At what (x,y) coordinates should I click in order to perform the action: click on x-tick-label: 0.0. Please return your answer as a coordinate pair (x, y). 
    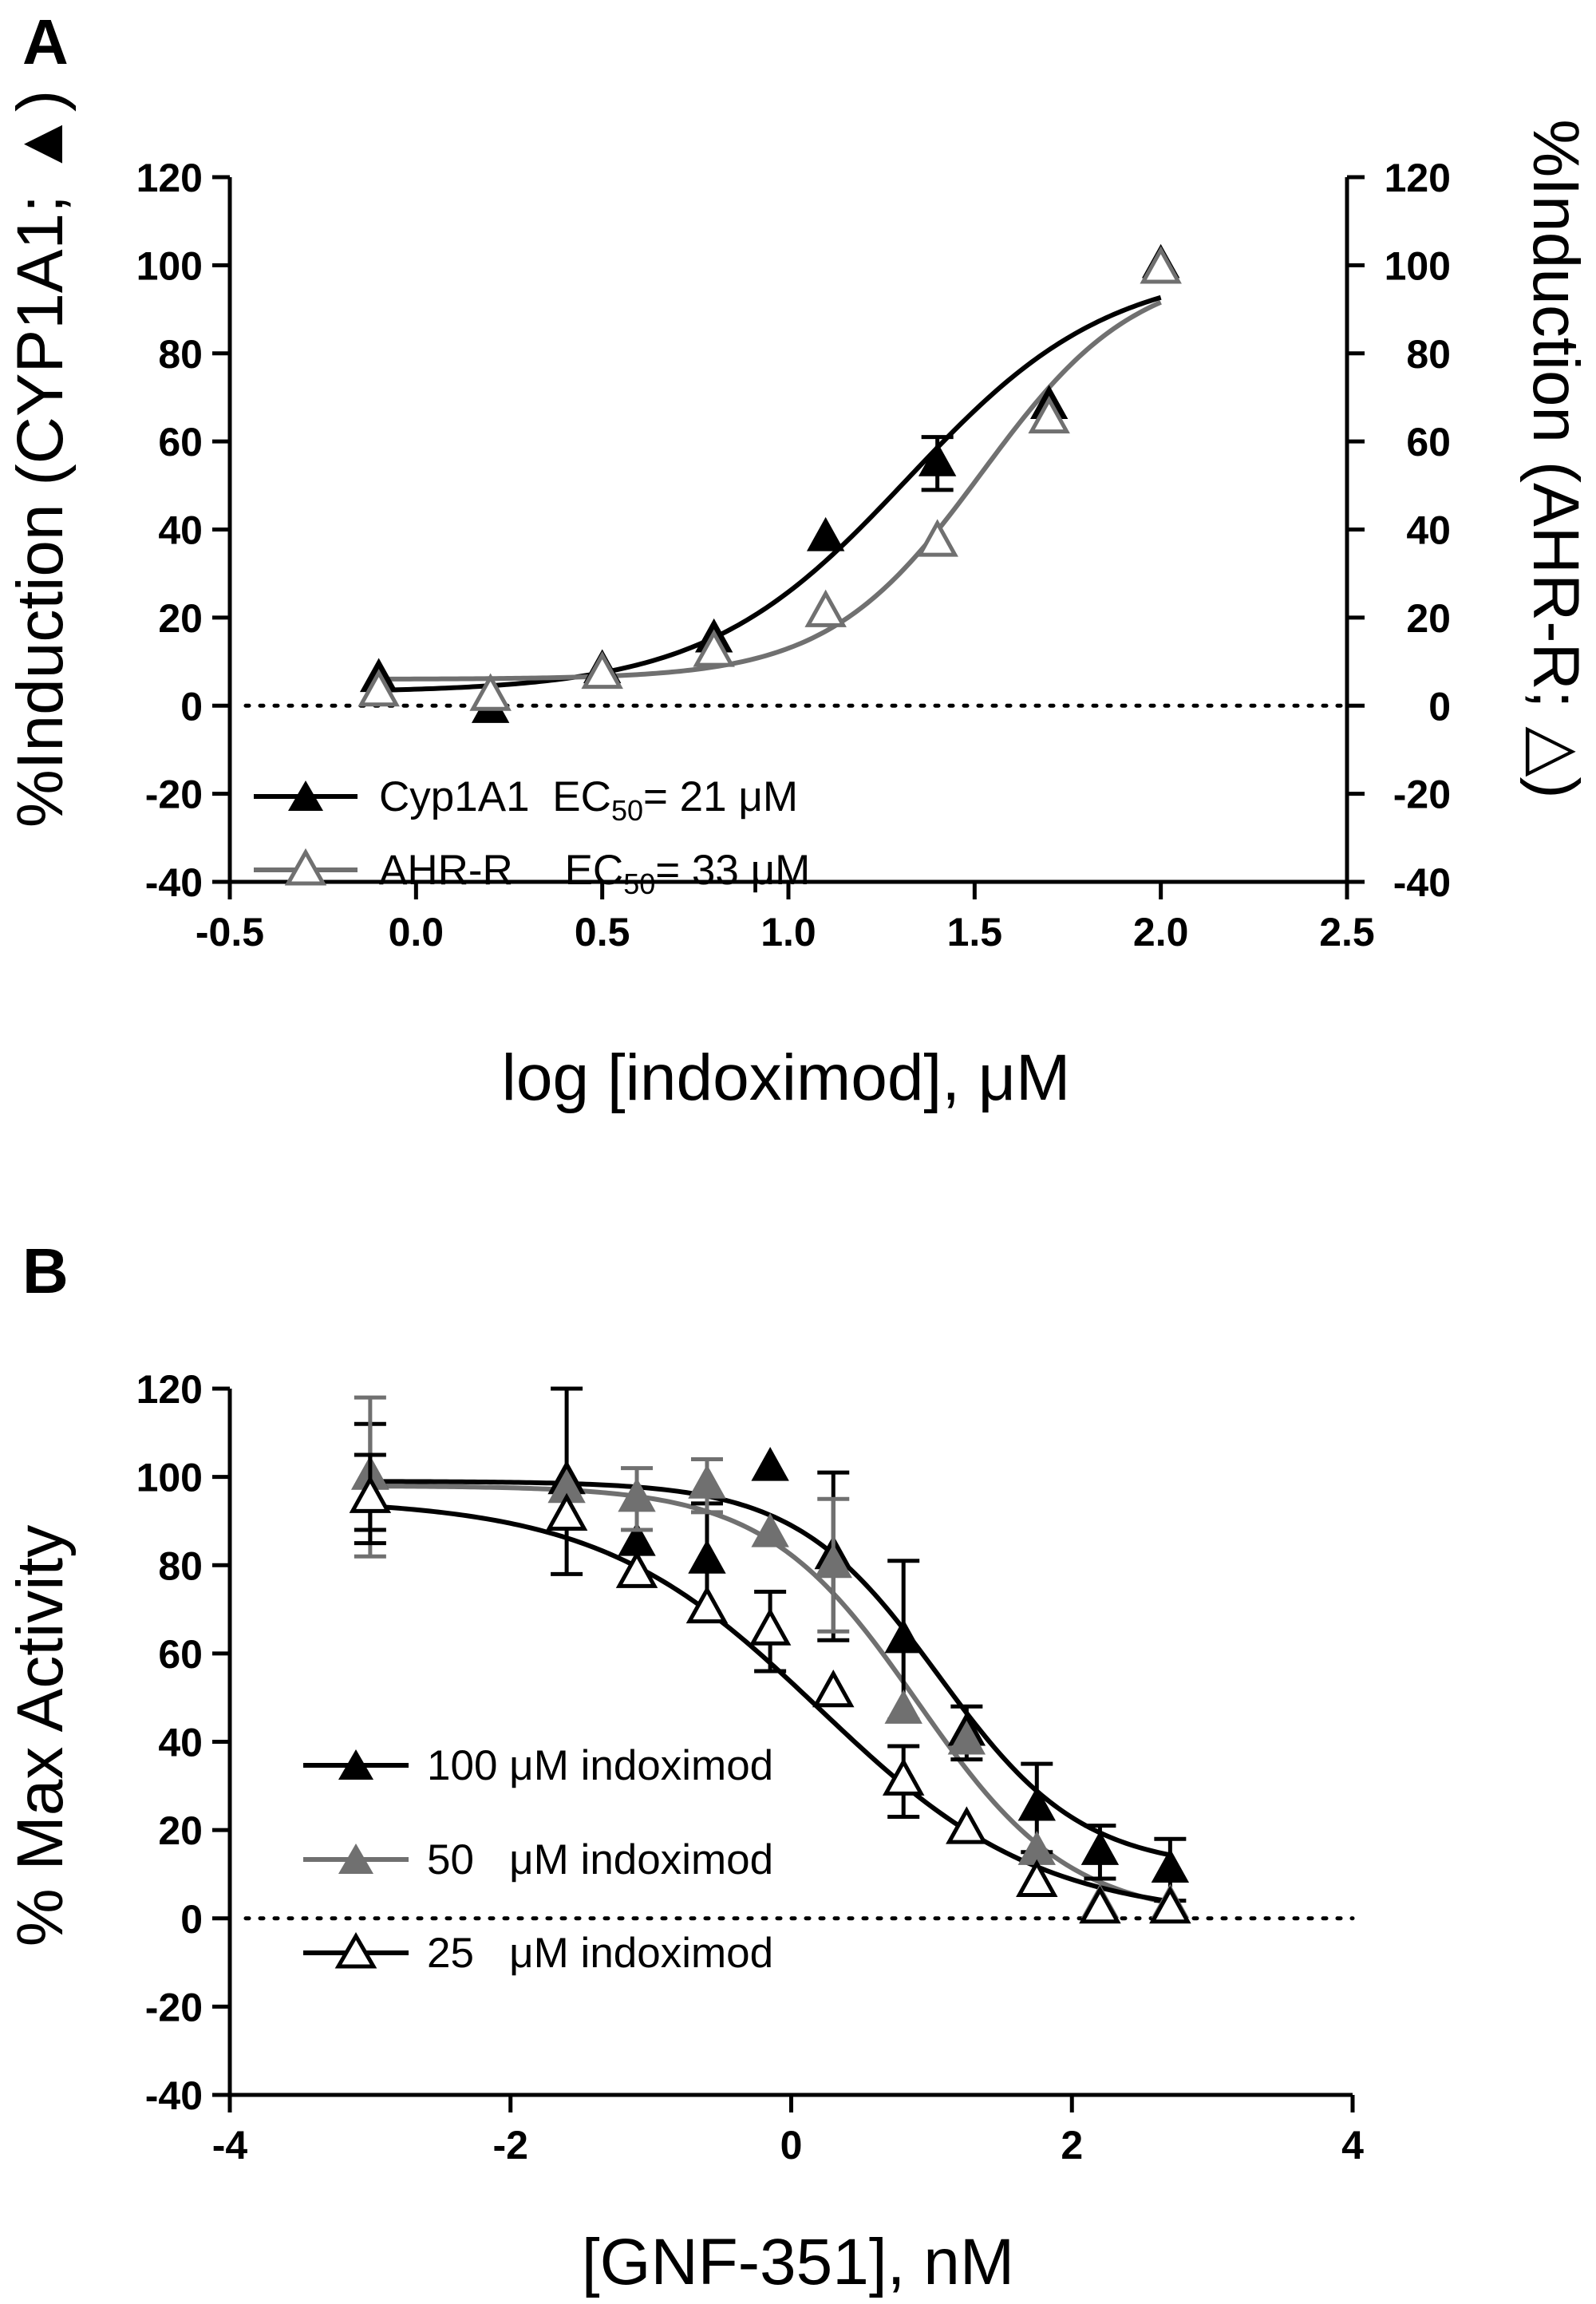
    Looking at the image, I should click on (416, 932).